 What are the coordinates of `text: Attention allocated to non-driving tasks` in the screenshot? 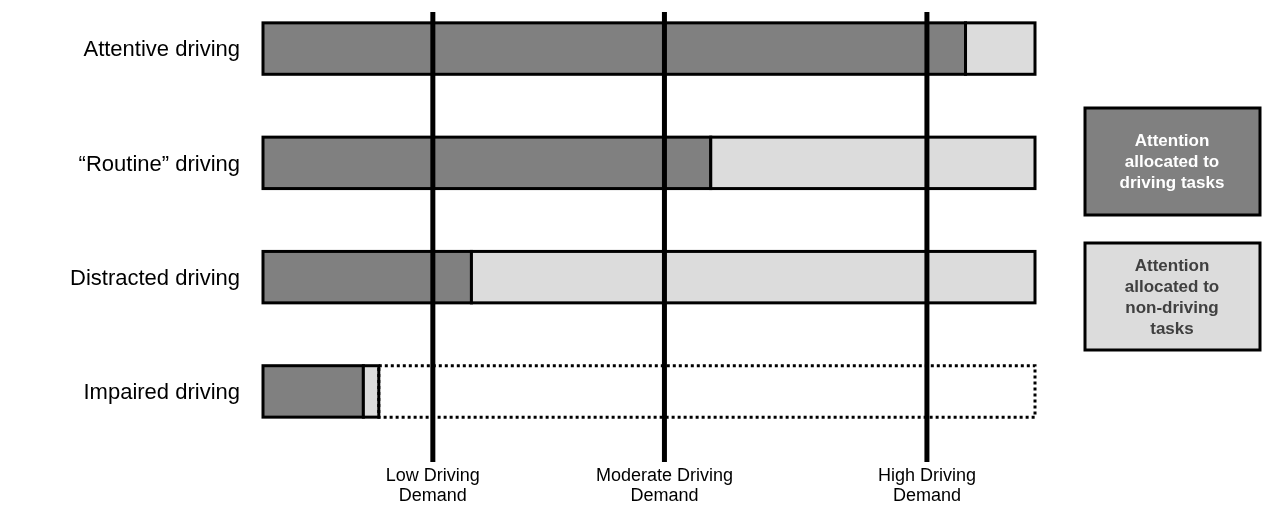 It's located at (1172, 296).